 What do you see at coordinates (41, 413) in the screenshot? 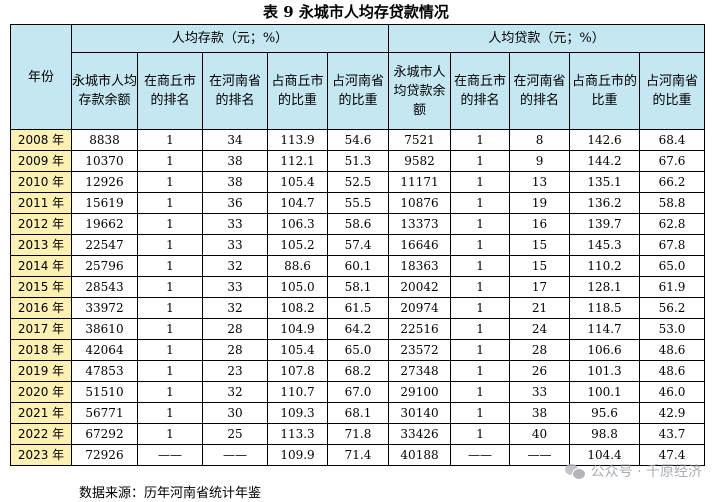
I see `year-cell: 2021 年` at bounding box center [41, 413].